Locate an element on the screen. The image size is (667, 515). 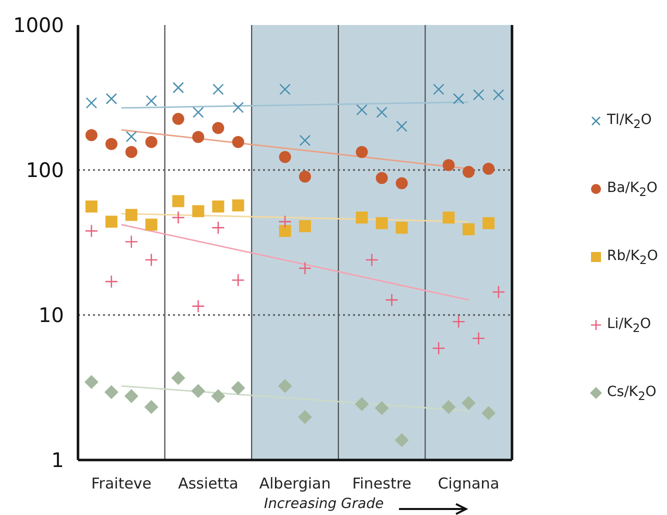
legend-label: Ba/K$_{2}$O is located at coordinates (632, 189).